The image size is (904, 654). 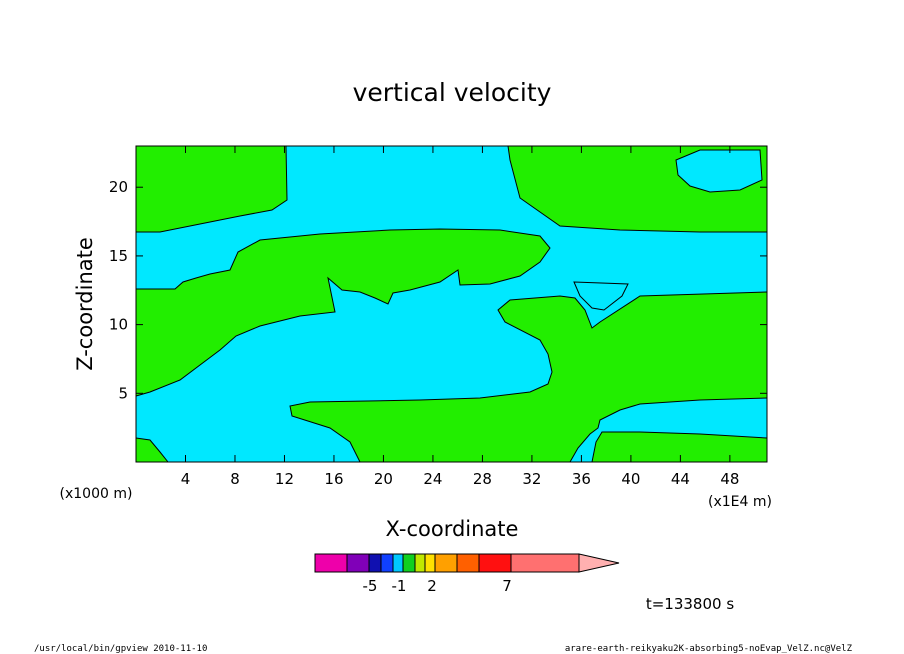 I want to click on x-tick-label: 40, so click(x=630, y=479).